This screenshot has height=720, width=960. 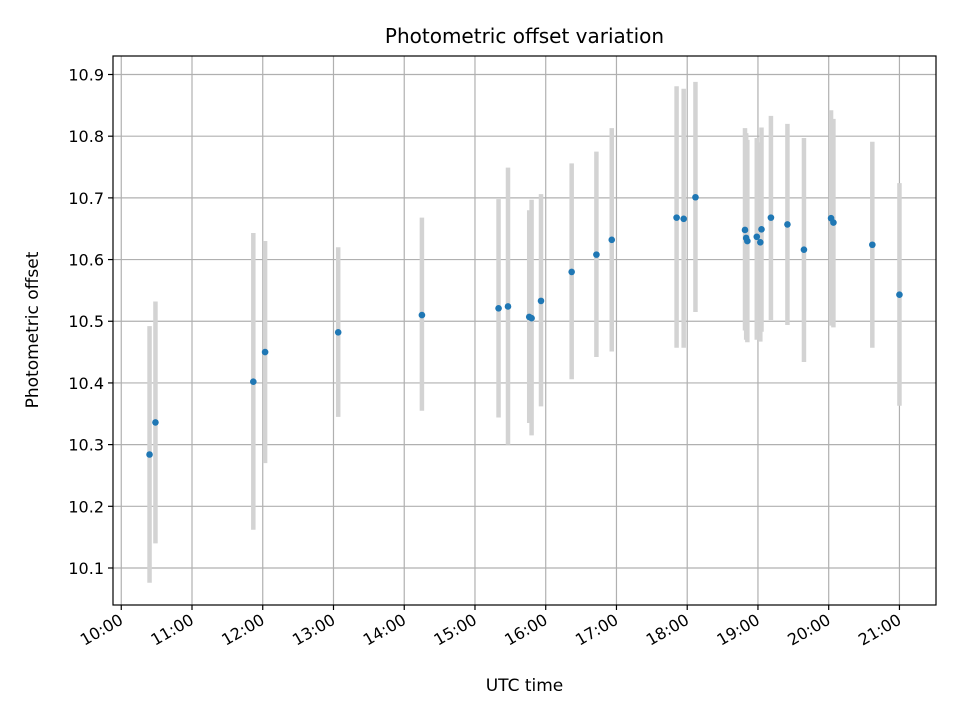 What do you see at coordinates (86, 198) in the screenshot?
I see `y-tick-label: 10.7` at bounding box center [86, 198].